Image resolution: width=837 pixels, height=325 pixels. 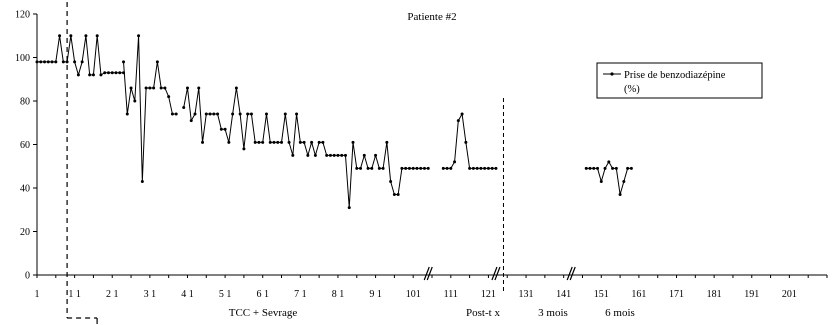 I want to click on x-tick-label: 101, so click(x=413, y=294).